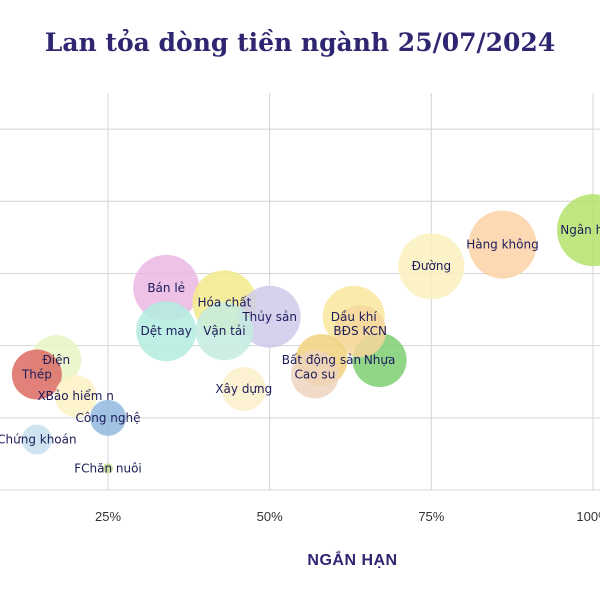 This screenshot has width=600, height=600. I want to click on bubble-label: Hàng không, so click(502, 245).